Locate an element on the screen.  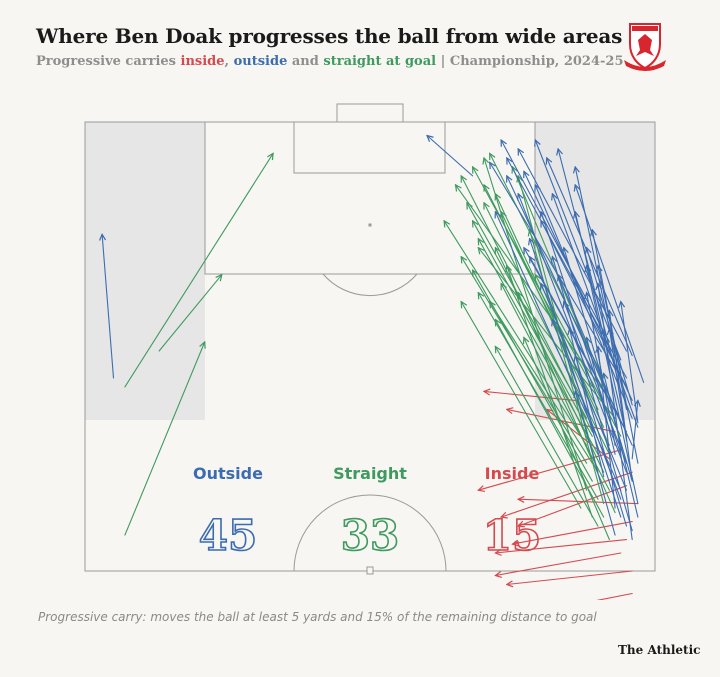
count-label-inside: Inside is located at coordinates (512, 473).